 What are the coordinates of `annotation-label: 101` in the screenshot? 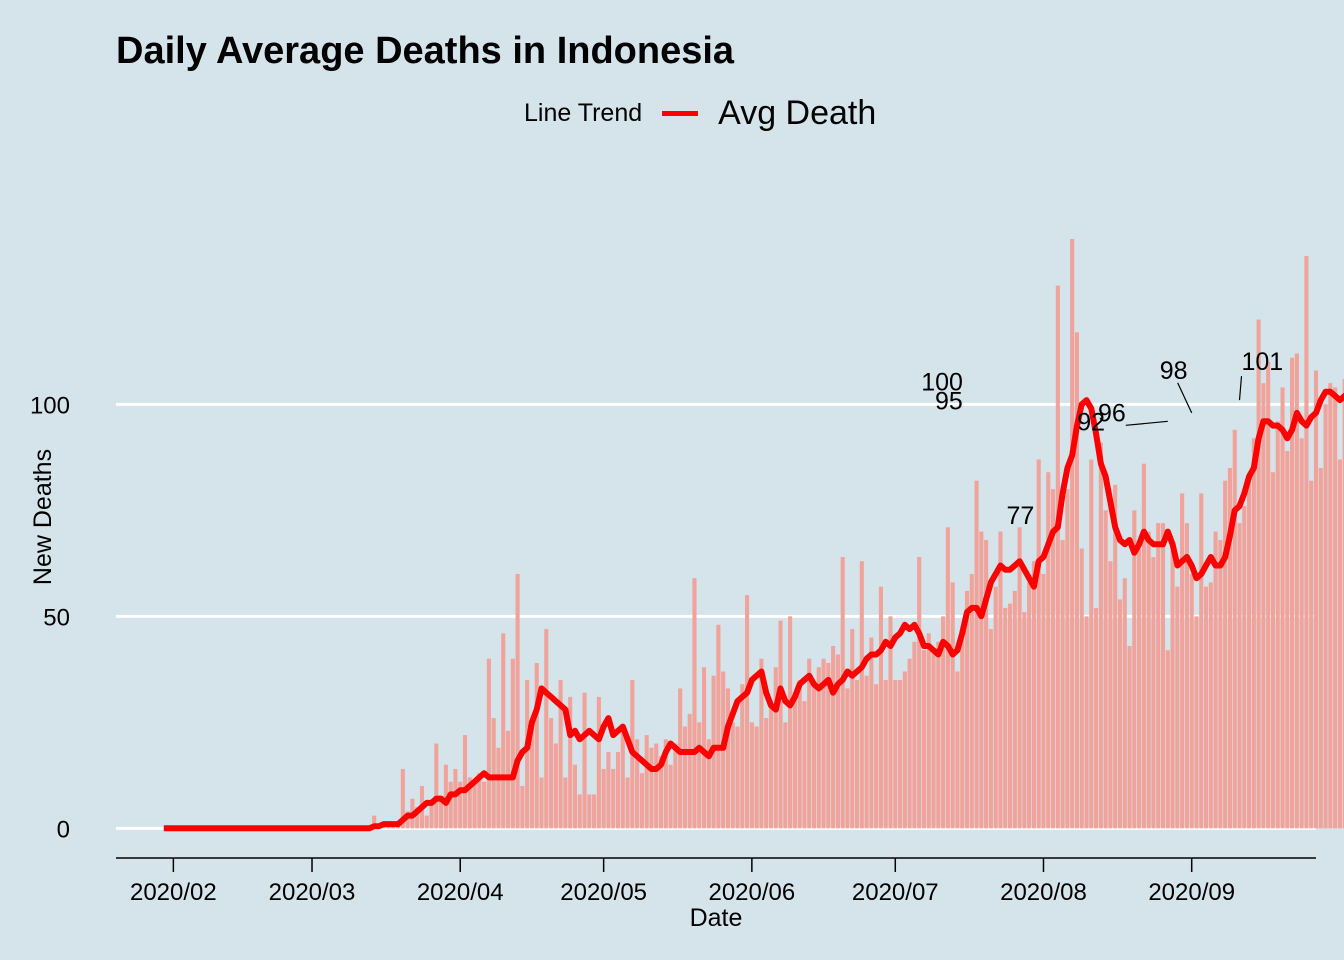 It's located at (1263, 362).